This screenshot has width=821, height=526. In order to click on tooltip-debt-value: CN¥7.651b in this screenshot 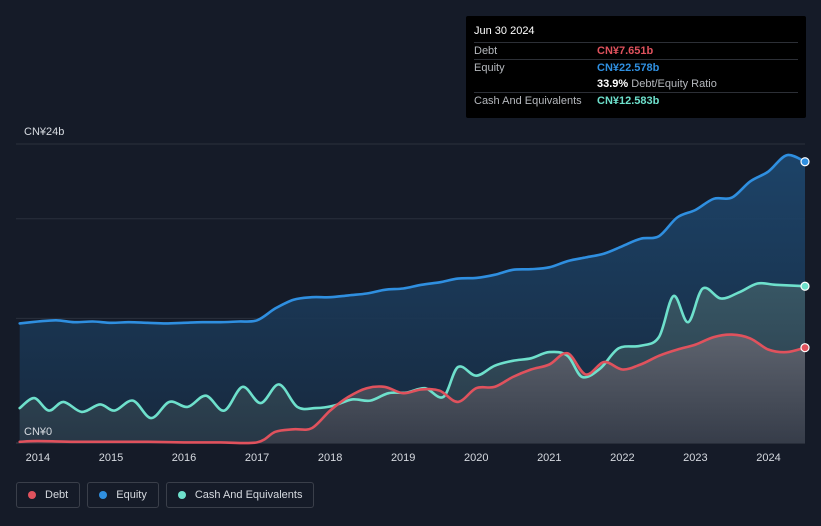, I will do `click(625, 51)`.